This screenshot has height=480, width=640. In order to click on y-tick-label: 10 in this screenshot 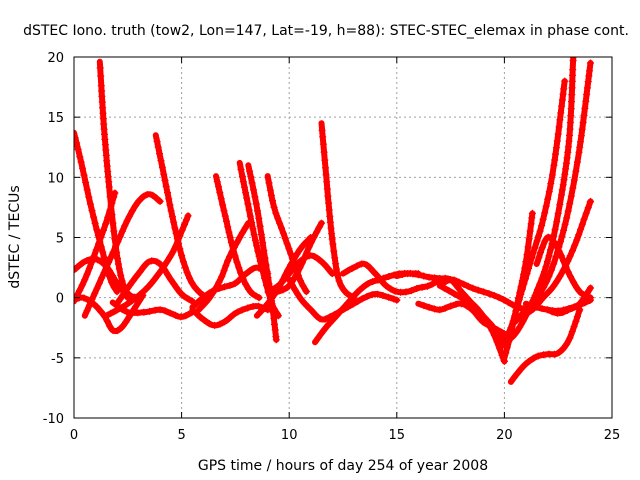, I will do `click(55, 178)`.